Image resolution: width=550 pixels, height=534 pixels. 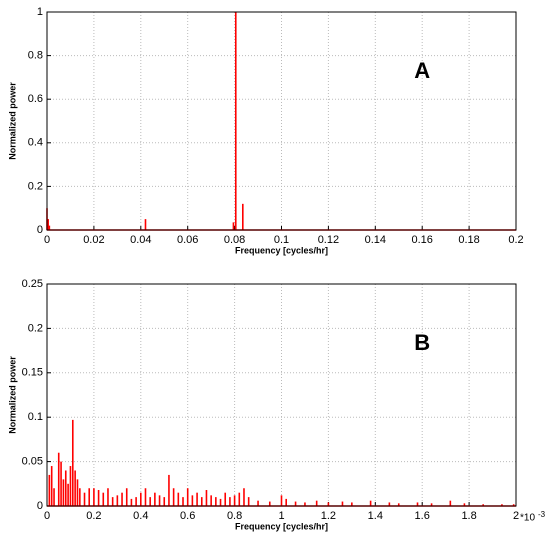 What do you see at coordinates (328, 240) in the screenshot?
I see `x-tick-label: 0.12` at bounding box center [328, 240].